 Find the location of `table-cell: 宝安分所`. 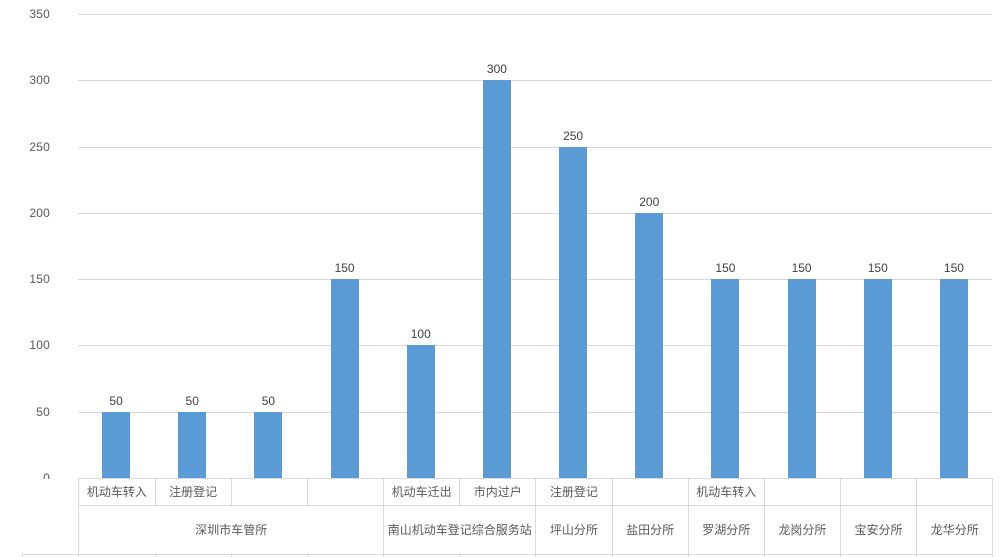

table-cell: 宝安分所 is located at coordinates (878, 530).